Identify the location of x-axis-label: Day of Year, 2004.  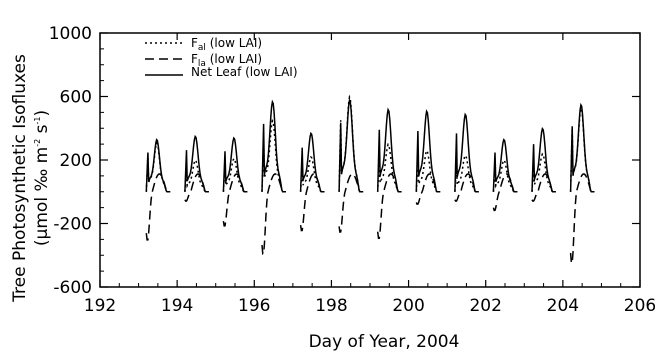
(384, 342).